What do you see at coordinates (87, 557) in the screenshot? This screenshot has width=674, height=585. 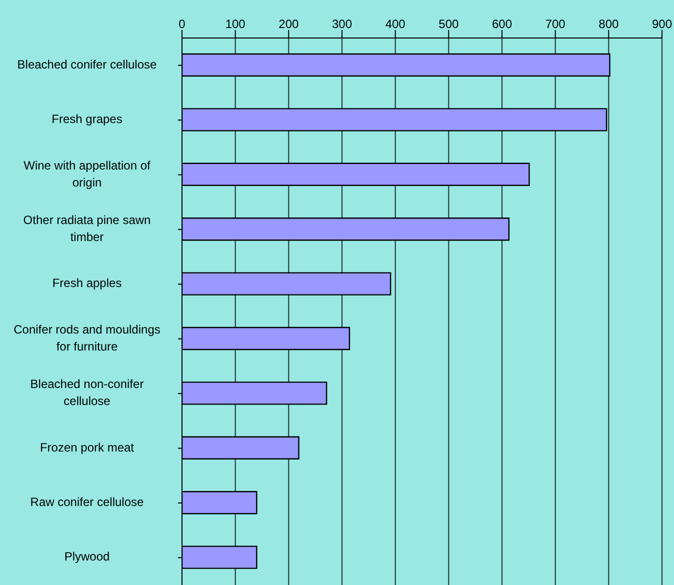 I see `y-tick-label: Plywood` at bounding box center [87, 557].